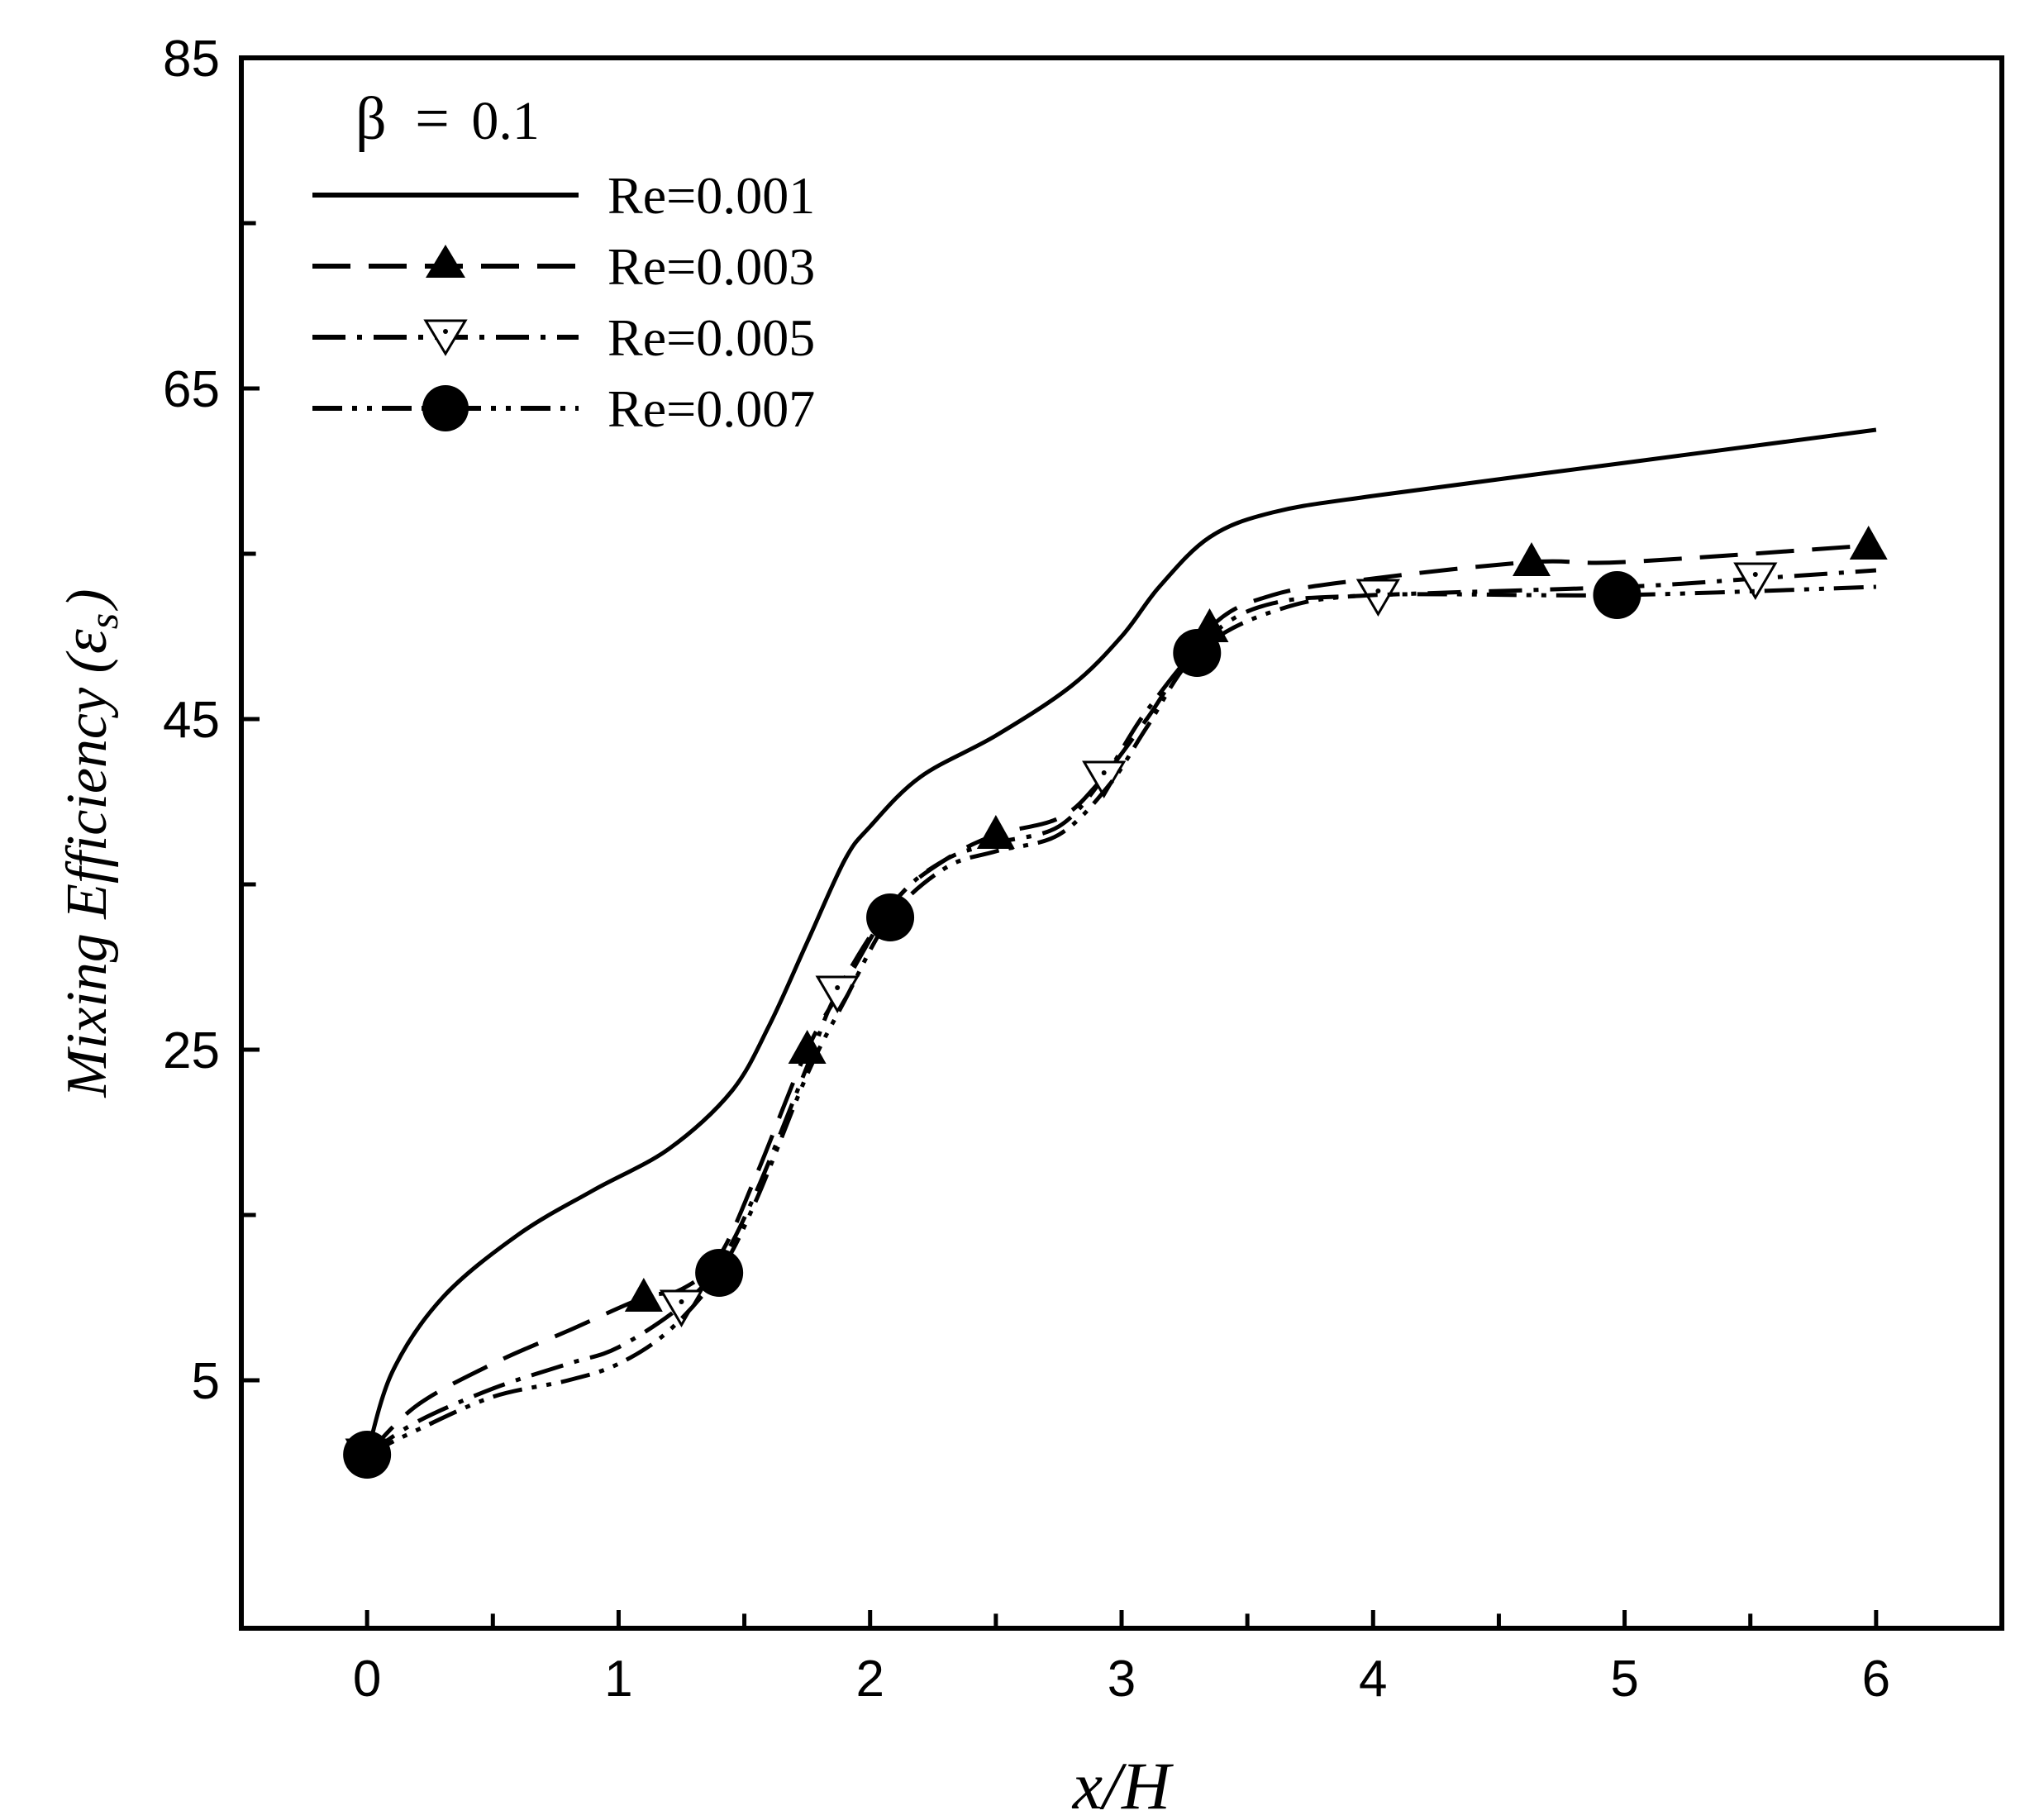 The height and width of the screenshot is (1820, 2044). I want to click on svg-text: β = 0.1, so click(447, 119).